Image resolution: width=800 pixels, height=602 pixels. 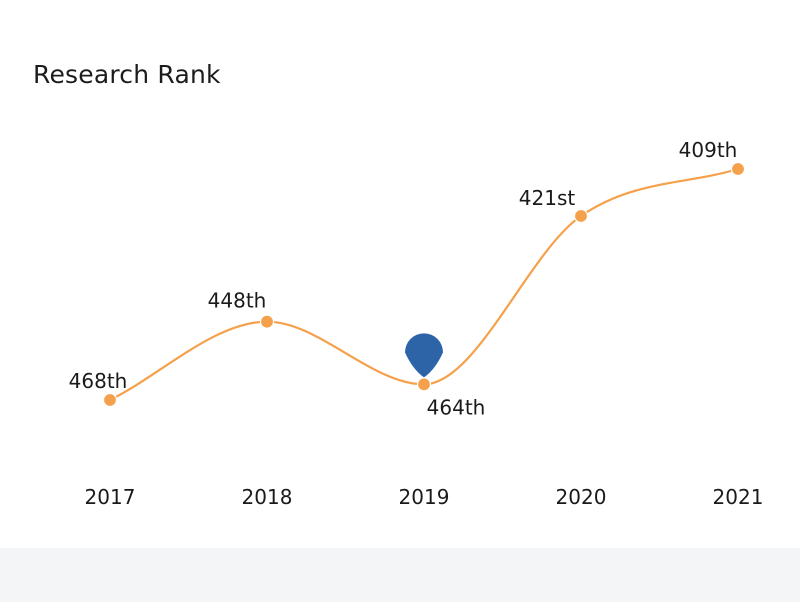 I want to click on data-label: 468th, so click(x=98, y=381).